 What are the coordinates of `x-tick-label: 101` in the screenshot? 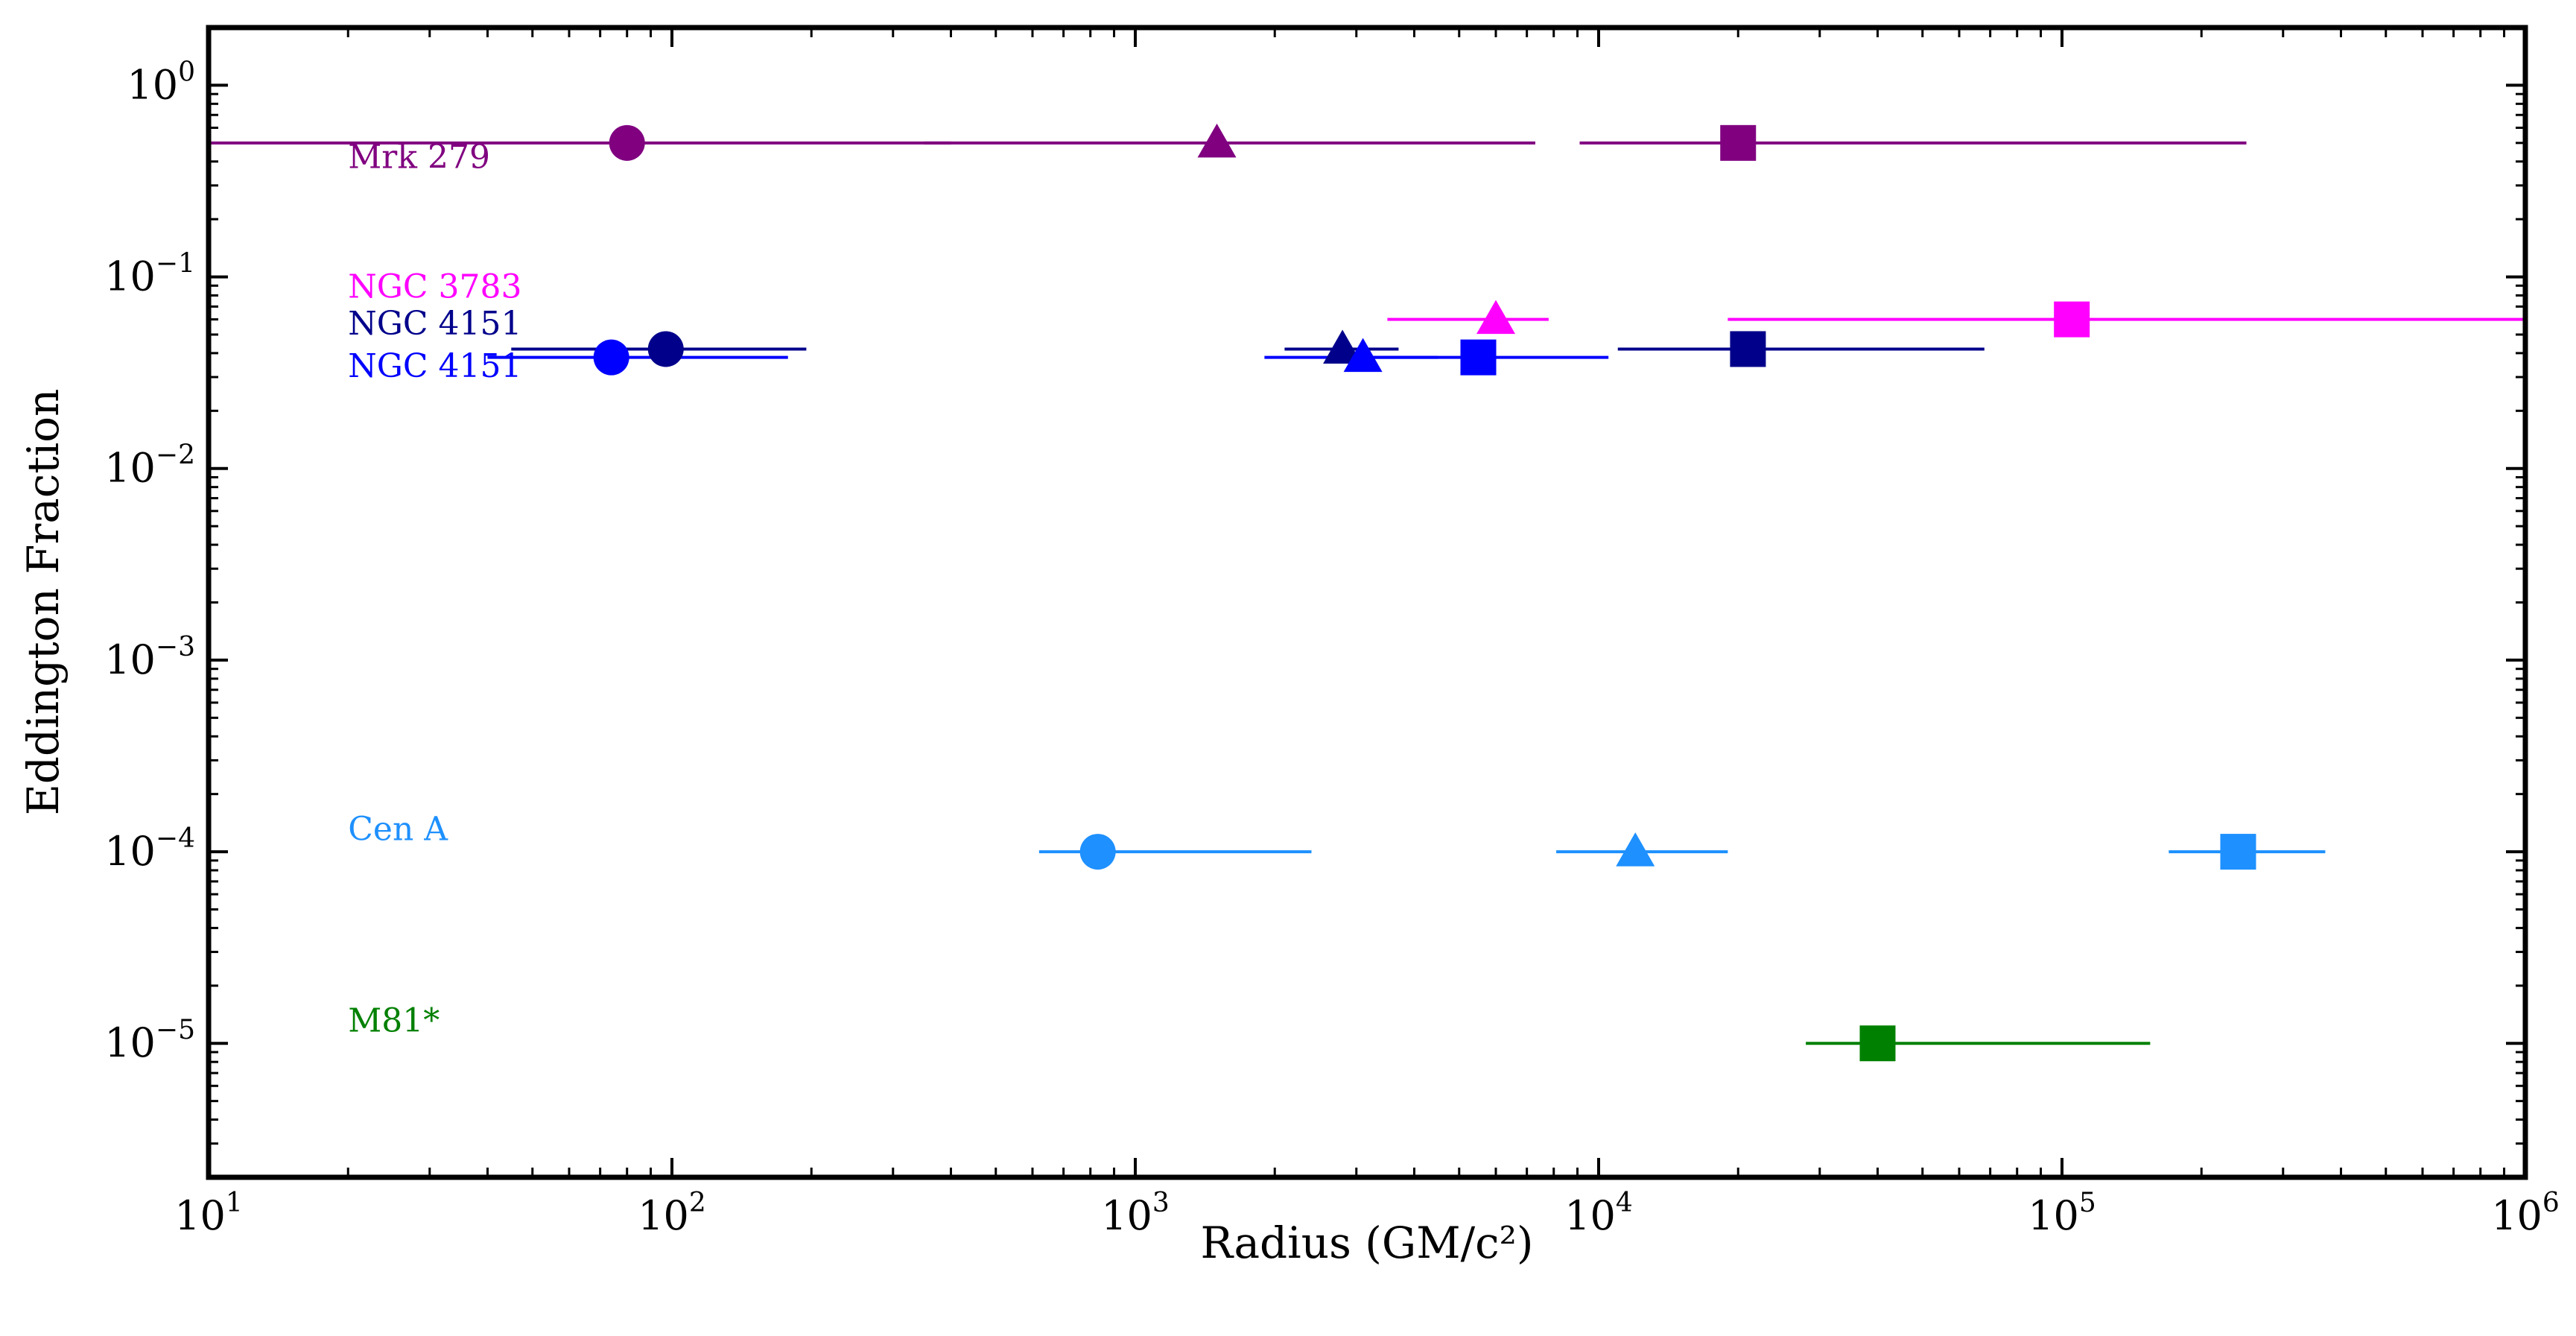 It's located at (209, 1213).